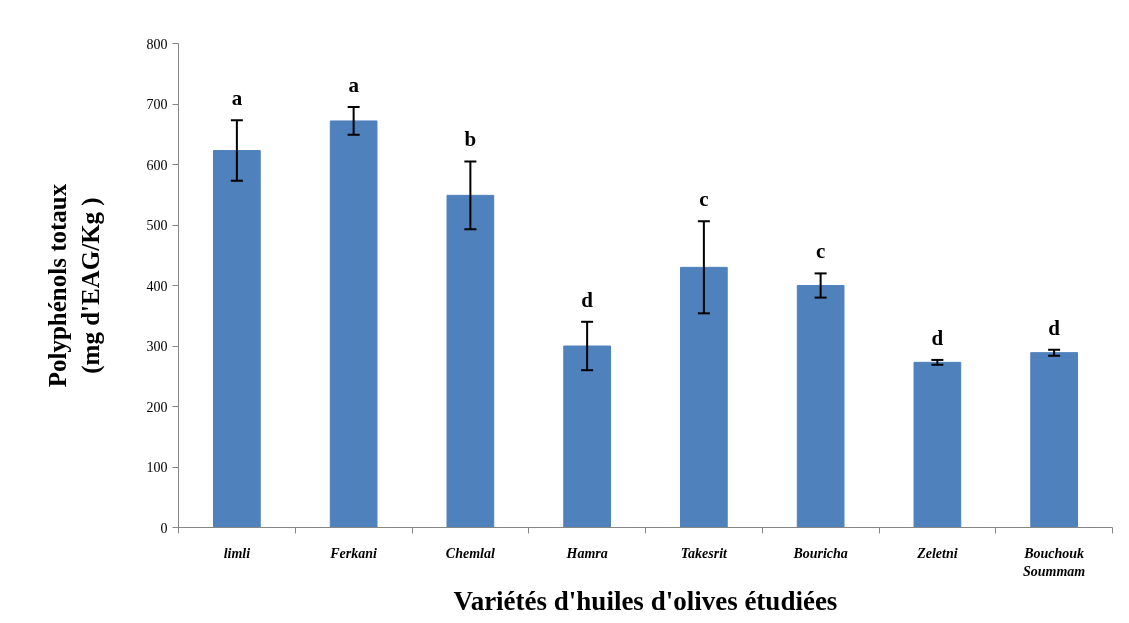 The image size is (1129, 623). What do you see at coordinates (237, 553) in the screenshot?
I see `x-tick-label: limli` at bounding box center [237, 553].